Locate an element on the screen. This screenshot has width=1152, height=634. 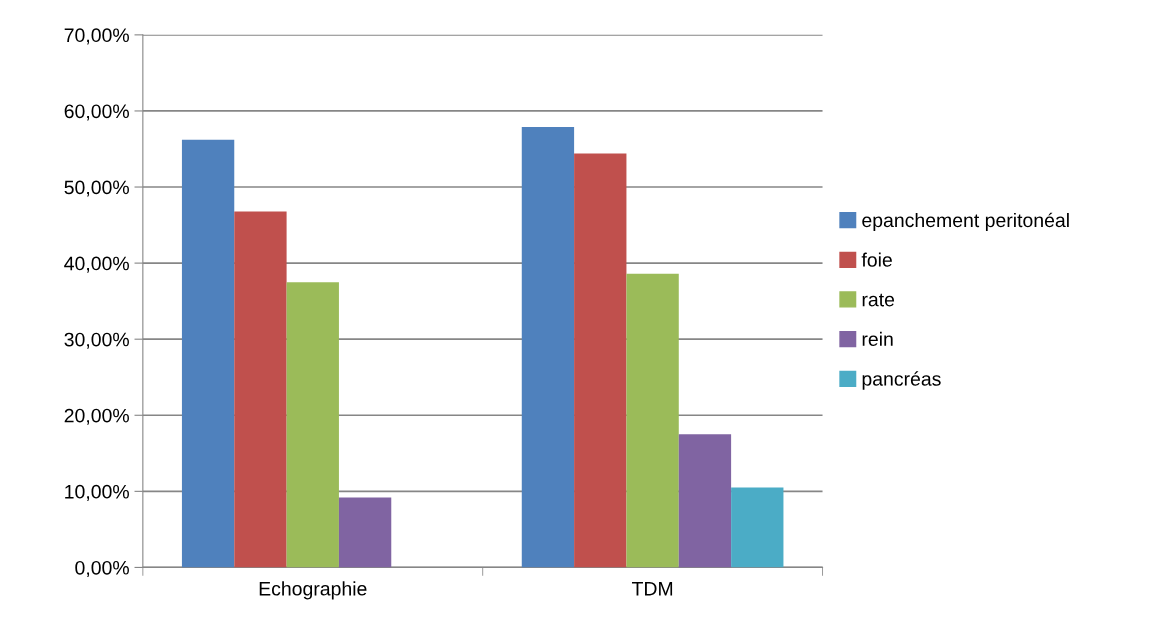
legend-label: rate is located at coordinates (878, 300).